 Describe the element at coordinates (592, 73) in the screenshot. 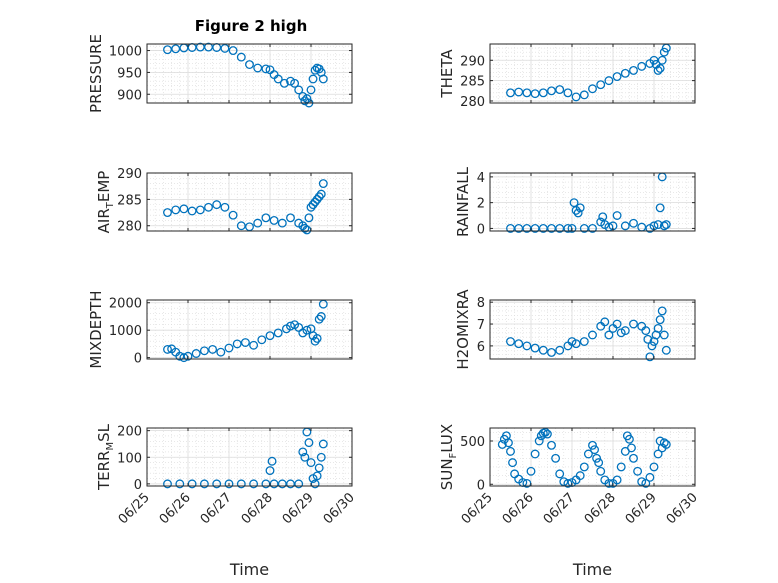

I see `plot-area` at that location.